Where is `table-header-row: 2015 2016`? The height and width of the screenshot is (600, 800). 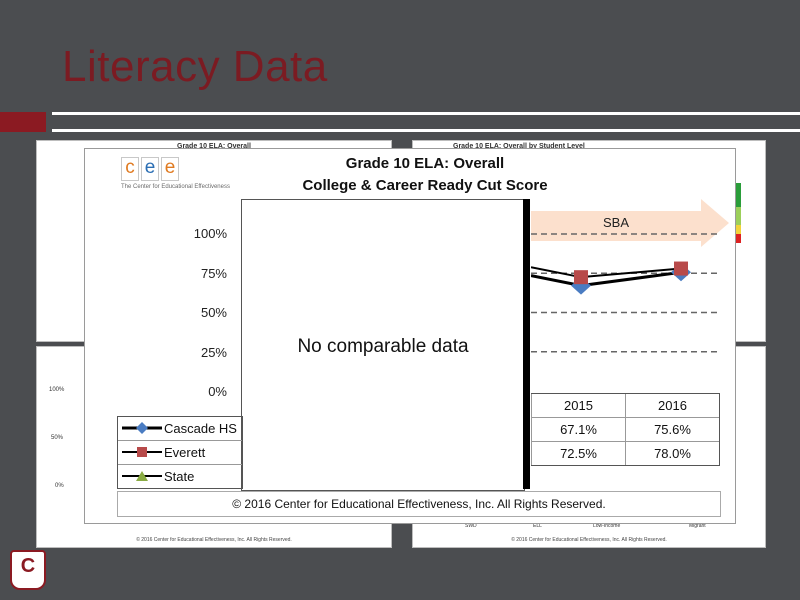
table-header-row: 2015 2016 is located at coordinates (625, 406).